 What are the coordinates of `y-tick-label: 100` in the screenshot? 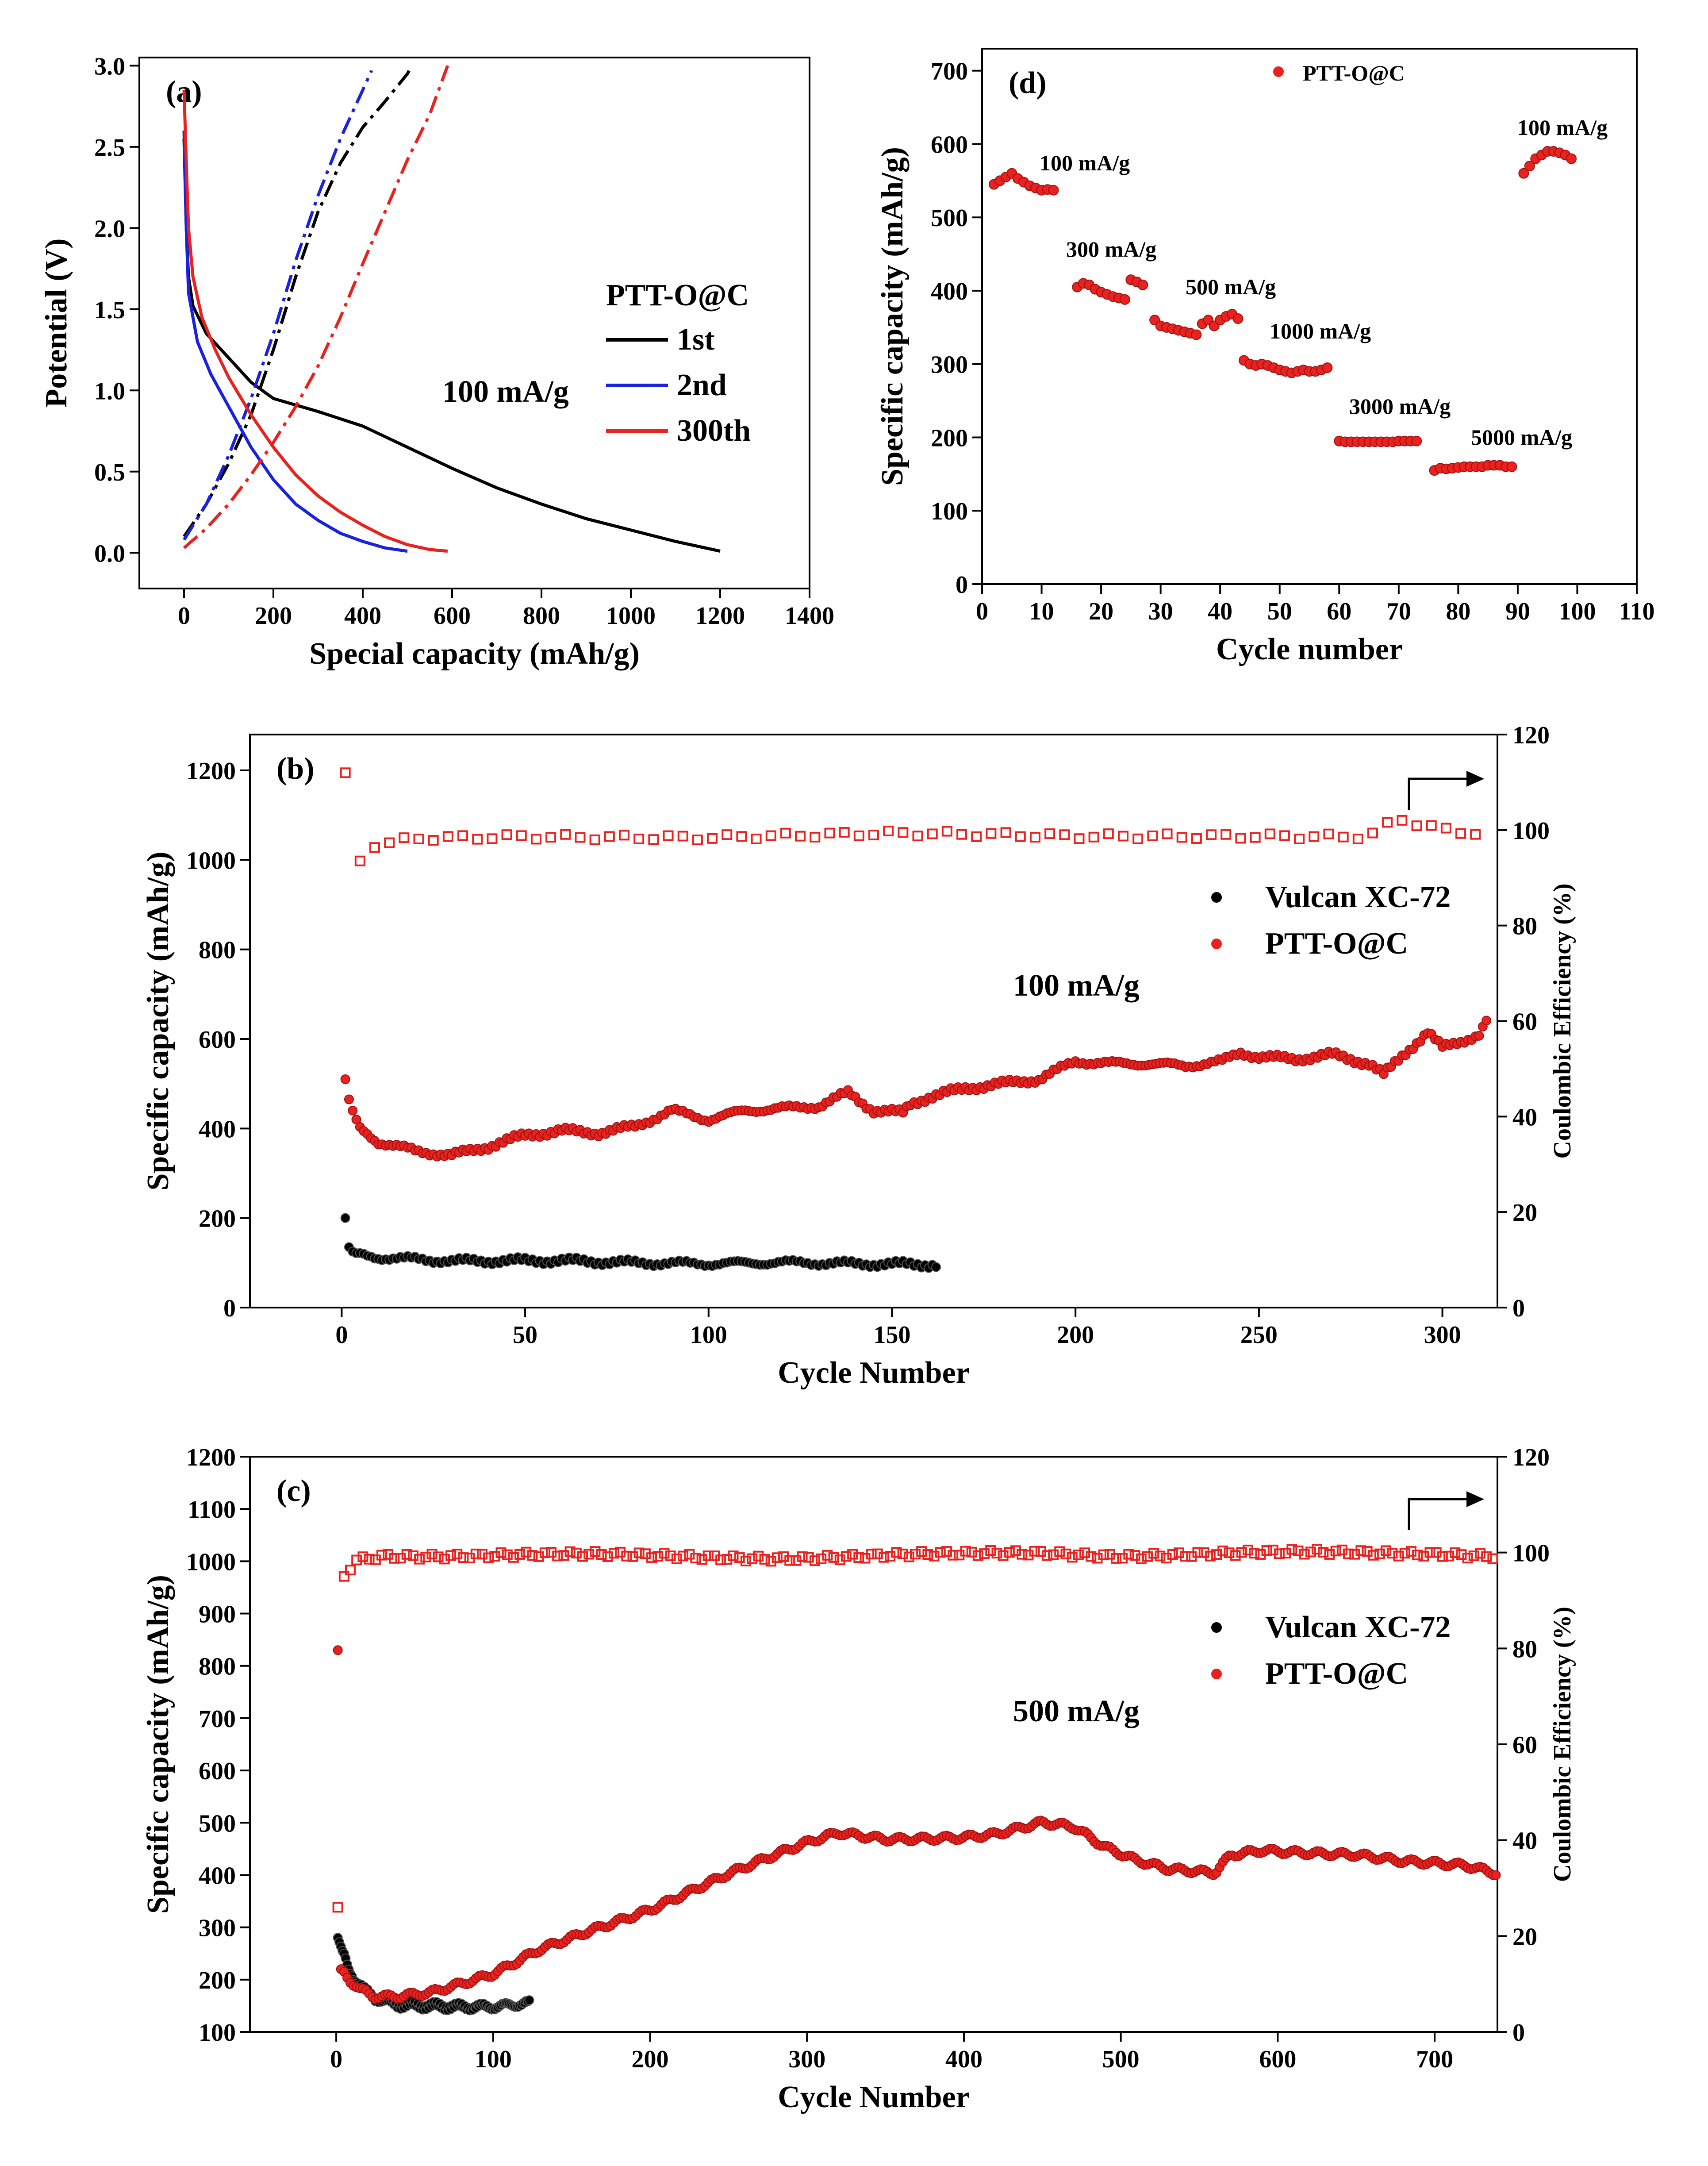 It's located at (218, 2033).